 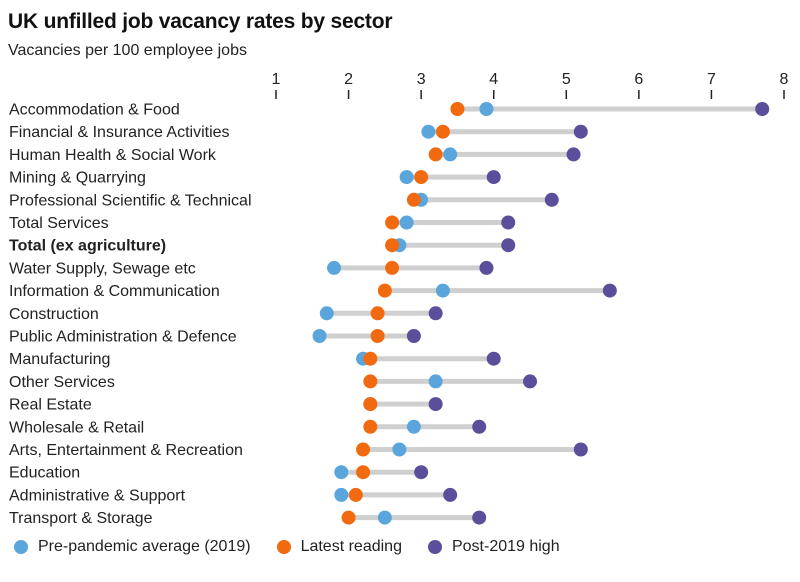 I want to click on category-label: Administrative & Support, so click(x=97, y=495).